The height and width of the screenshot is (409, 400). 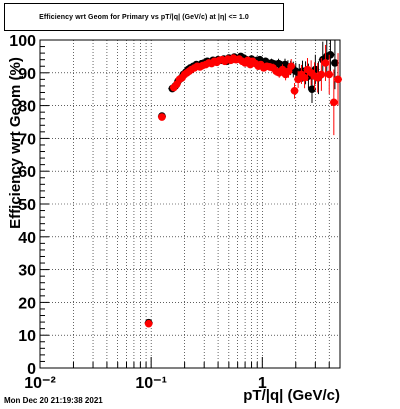 I want to click on y-axis-label: Efficiency wrt Geom (%), so click(x=15, y=143).